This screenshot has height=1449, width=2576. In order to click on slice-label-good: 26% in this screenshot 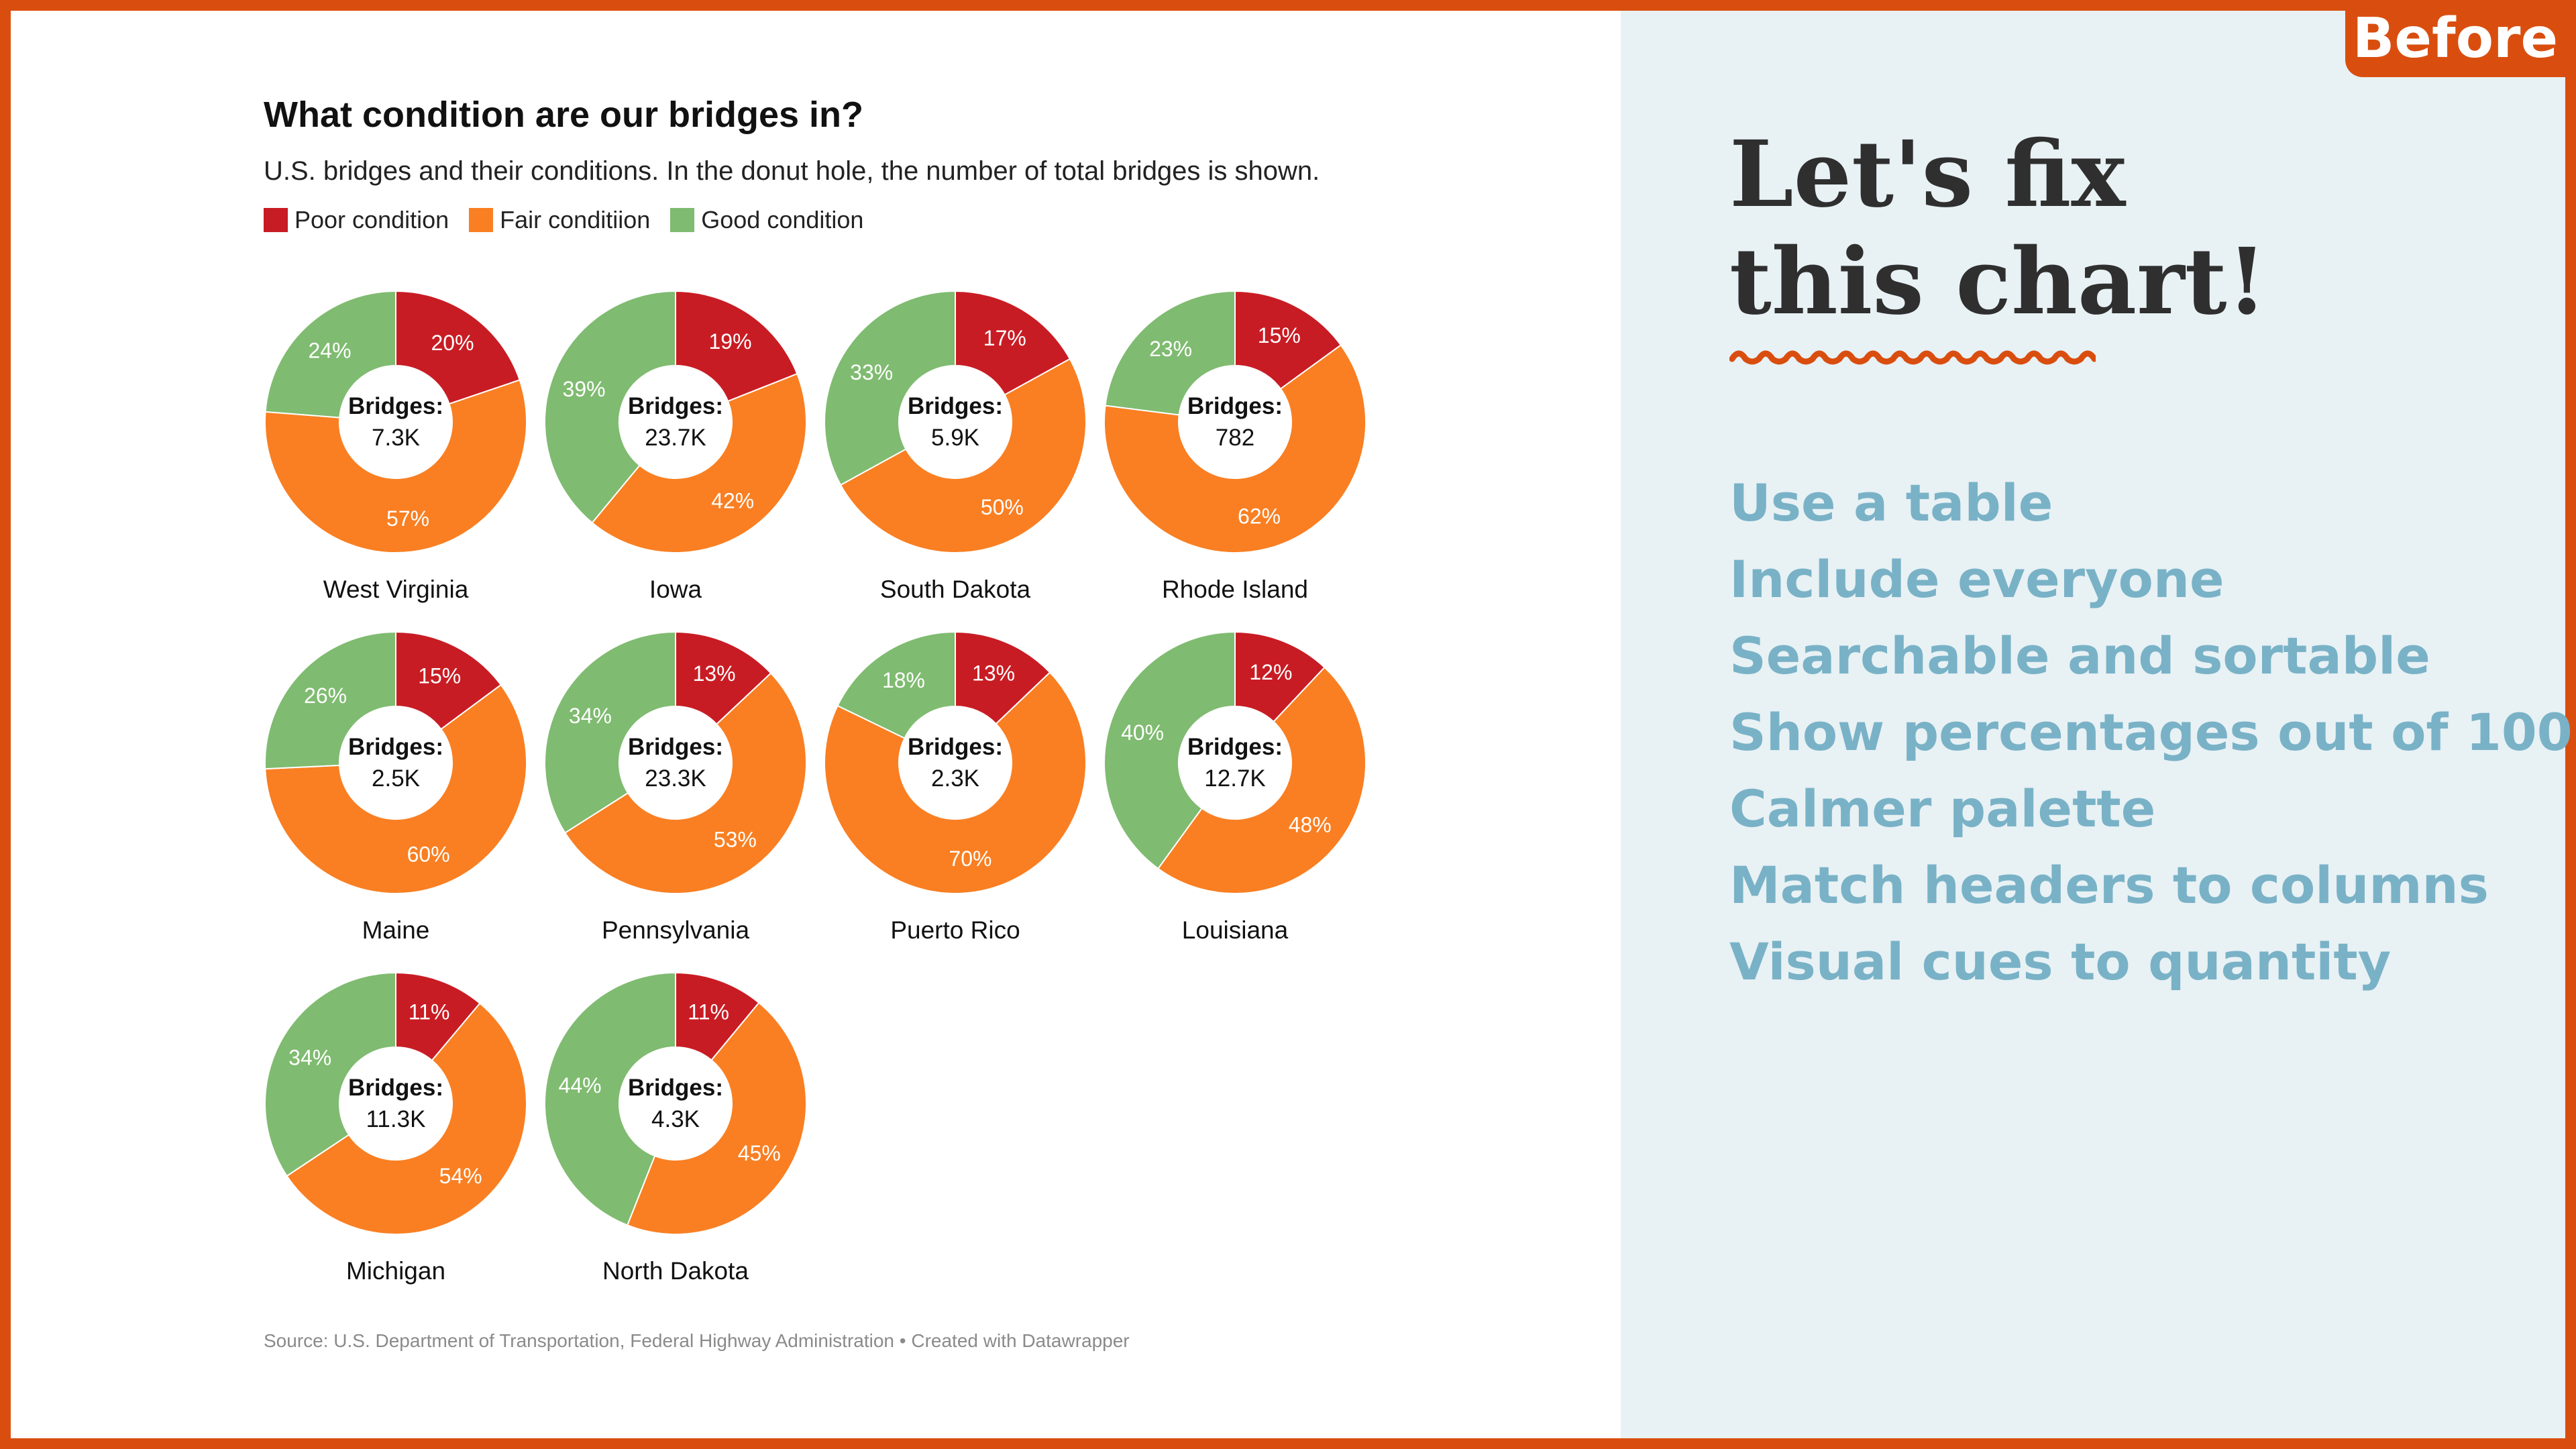, I will do `click(325, 696)`.